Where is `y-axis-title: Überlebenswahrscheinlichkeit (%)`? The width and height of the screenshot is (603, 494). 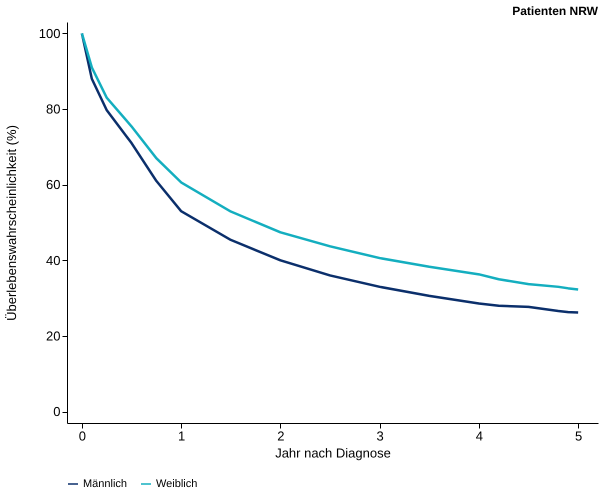 y-axis-title: Überlebenswahrscheinlichkeit (%) is located at coordinates (11, 223).